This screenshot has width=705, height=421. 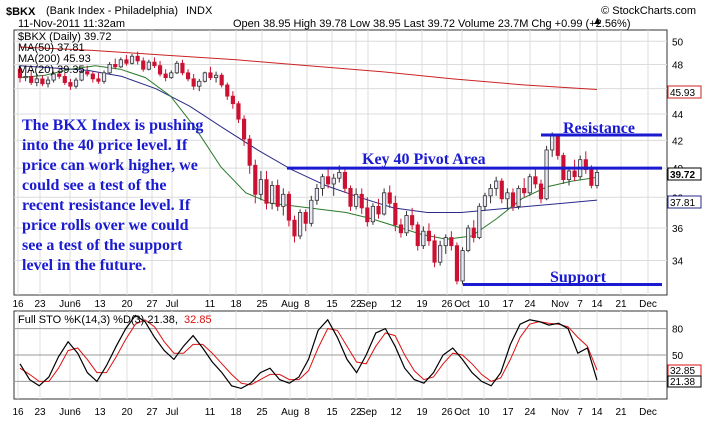 What do you see at coordinates (682, 203) in the screenshot?
I see `badge-ma50-text: 37.81` at bounding box center [682, 203].